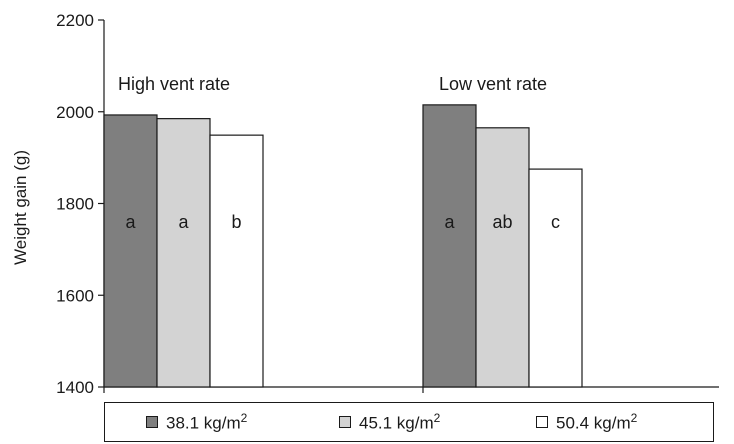 The image size is (734, 444). I want to click on y-axis-title: Weight gain (g), so click(20, 207).